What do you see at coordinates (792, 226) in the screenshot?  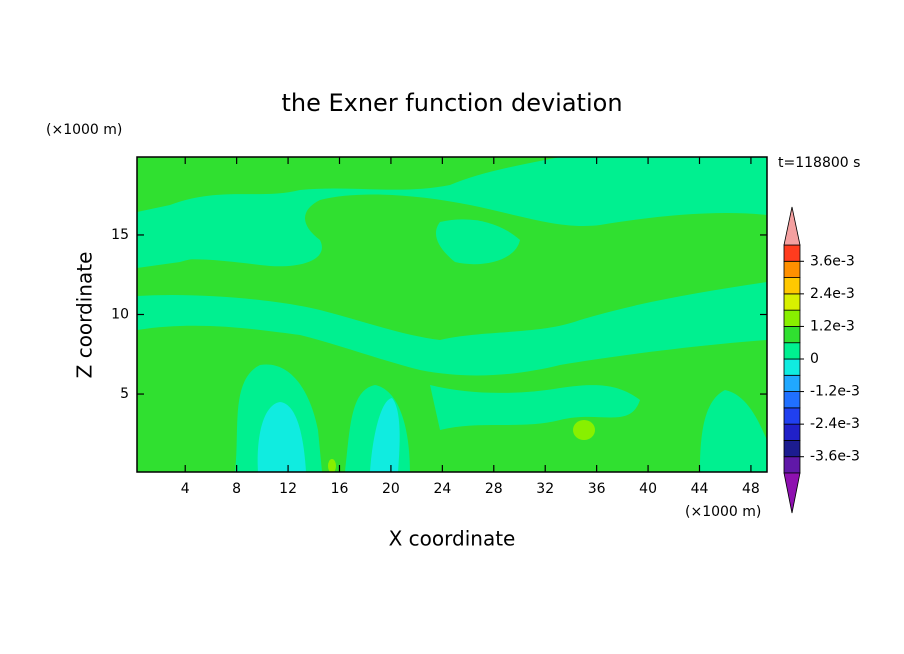 I see `colorbar-over` at bounding box center [792, 226].